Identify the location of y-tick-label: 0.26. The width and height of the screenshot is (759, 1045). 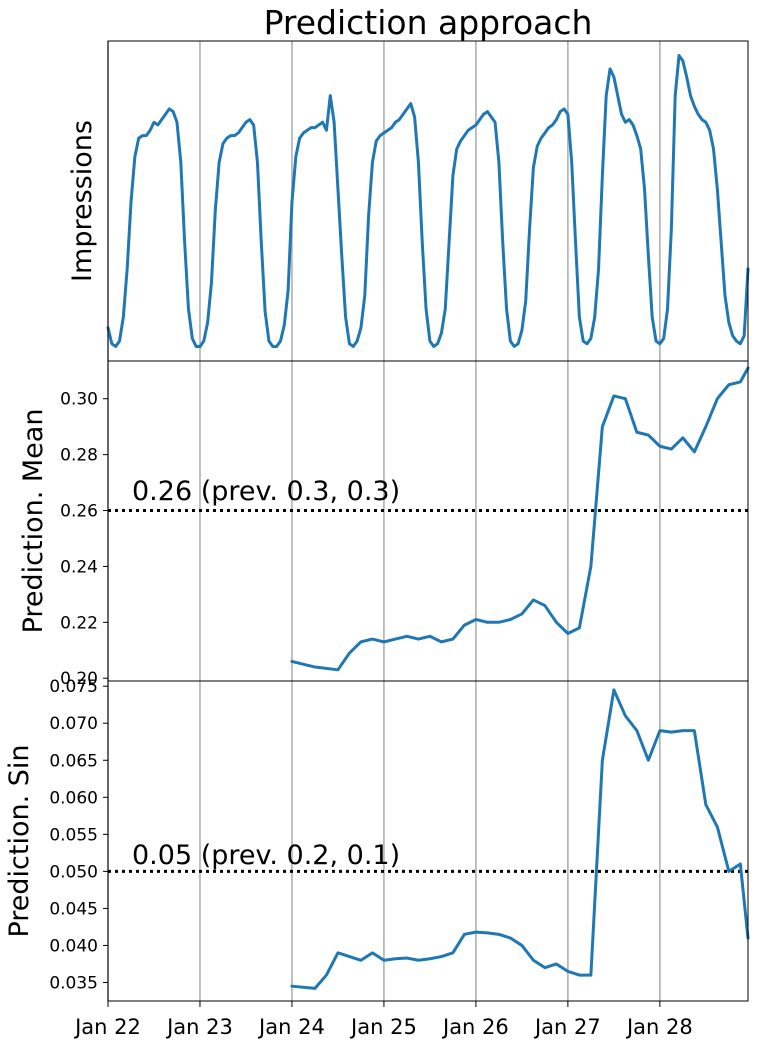
(79, 512).